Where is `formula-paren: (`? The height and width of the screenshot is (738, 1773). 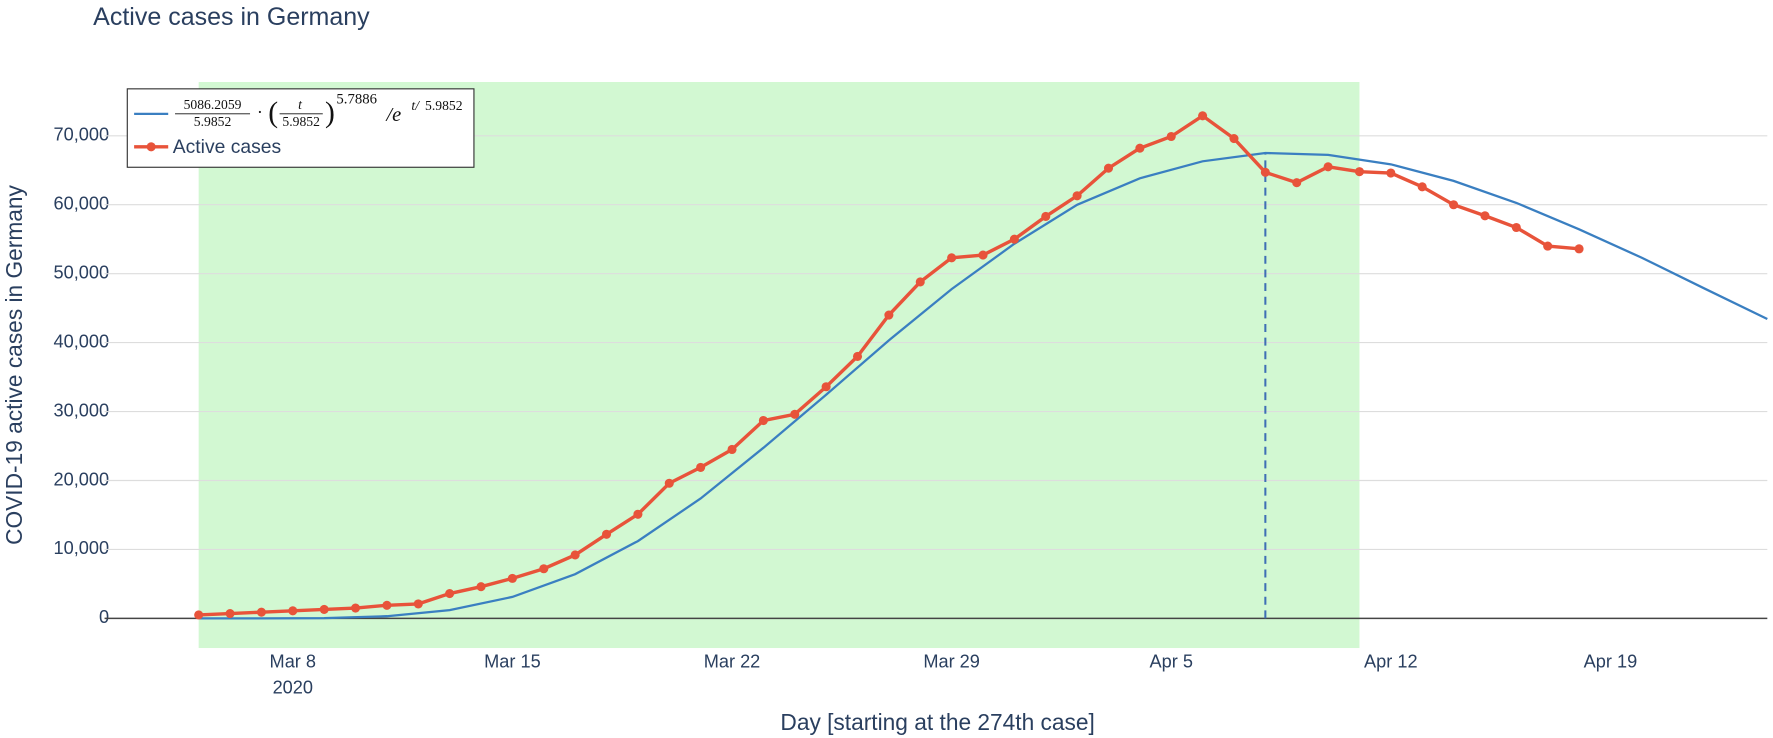
formula-paren: ( is located at coordinates (273, 113).